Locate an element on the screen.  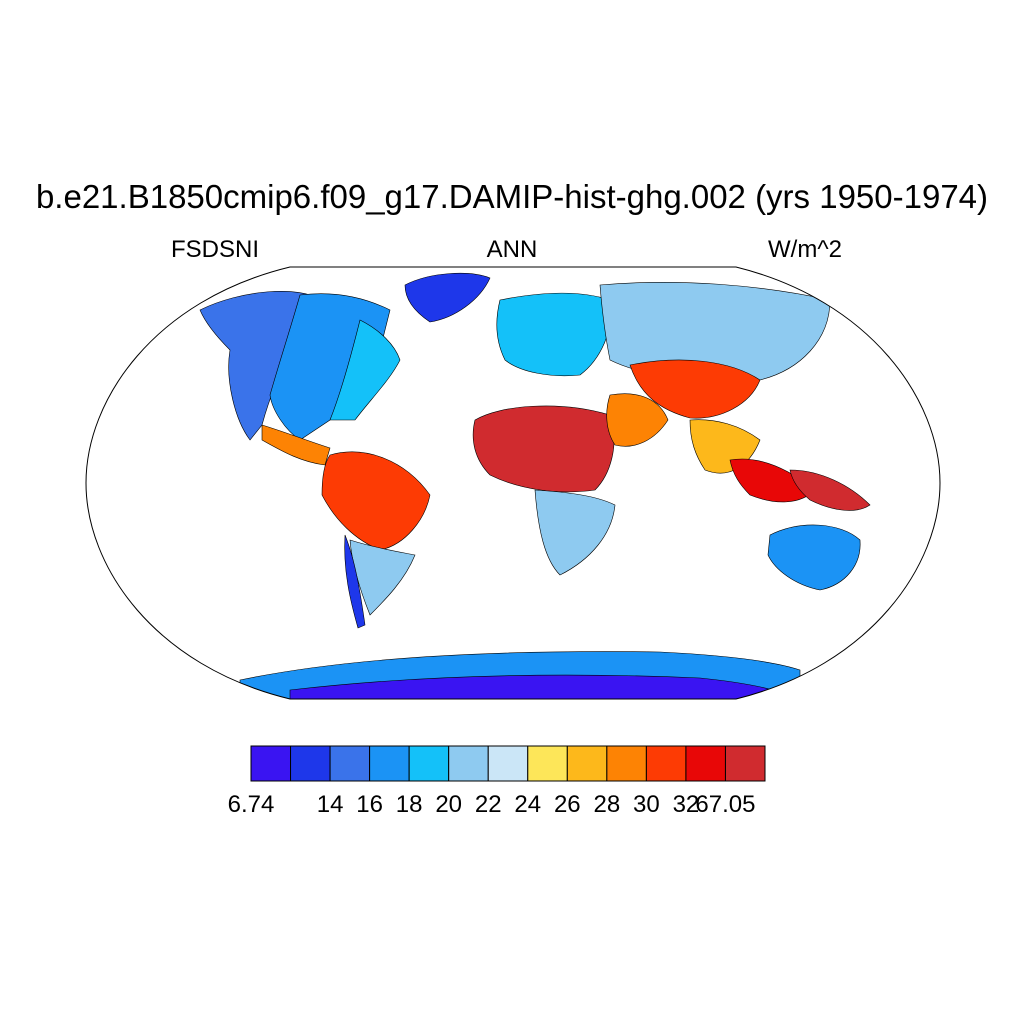
variable-label: FSDSNI is located at coordinates (215, 249).